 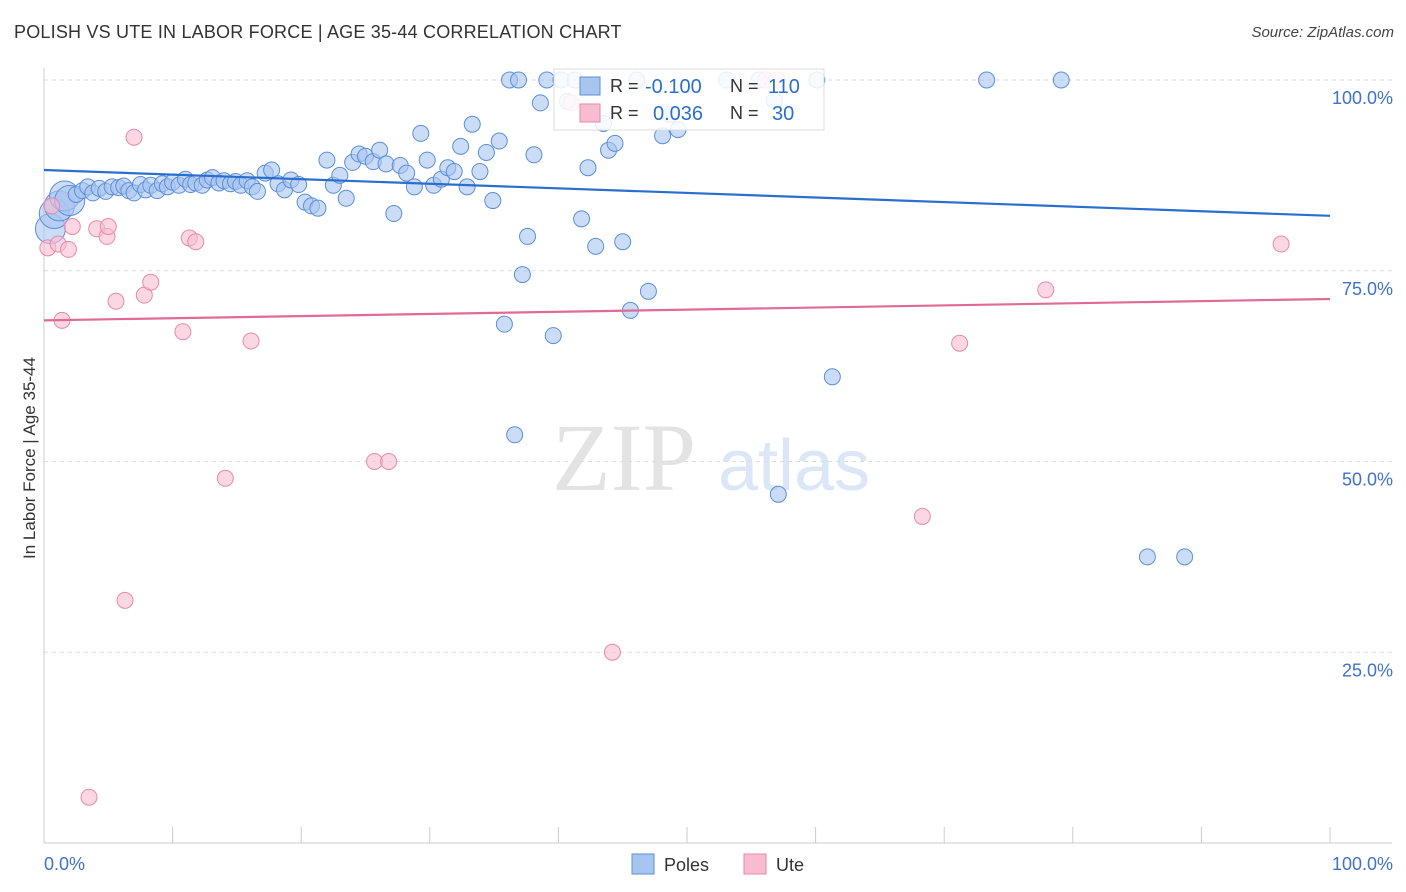 I want to click on y-axis-label: In Labor Force | Age 35-44, so click(x=29, y=458).